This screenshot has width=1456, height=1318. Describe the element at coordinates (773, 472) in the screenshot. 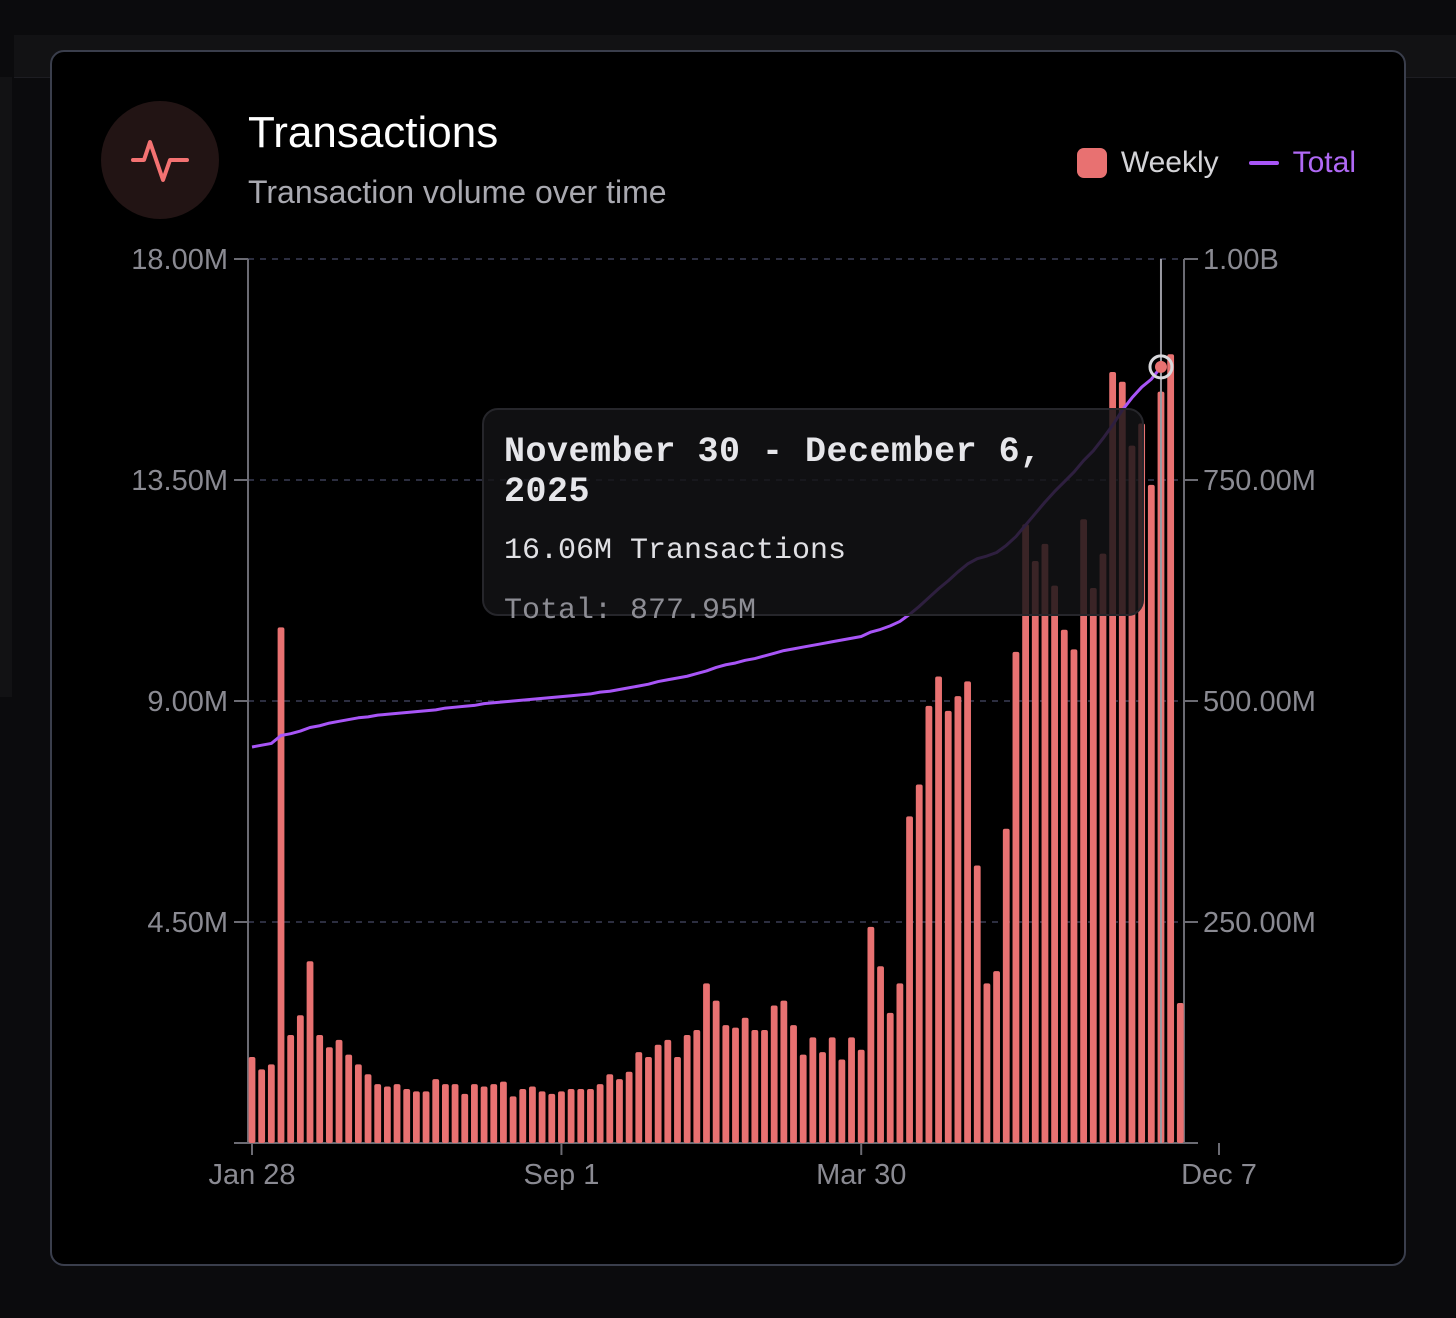

I see `tooltip-date: November 30 - December 6, 2025` at that location.